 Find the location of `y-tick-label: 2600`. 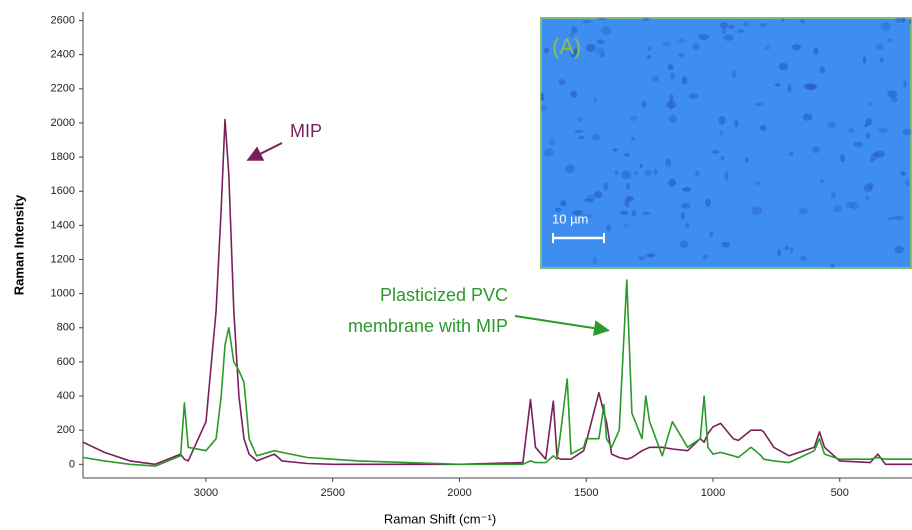

y-tick-label: 2600 is located at coordinates (63, 20).